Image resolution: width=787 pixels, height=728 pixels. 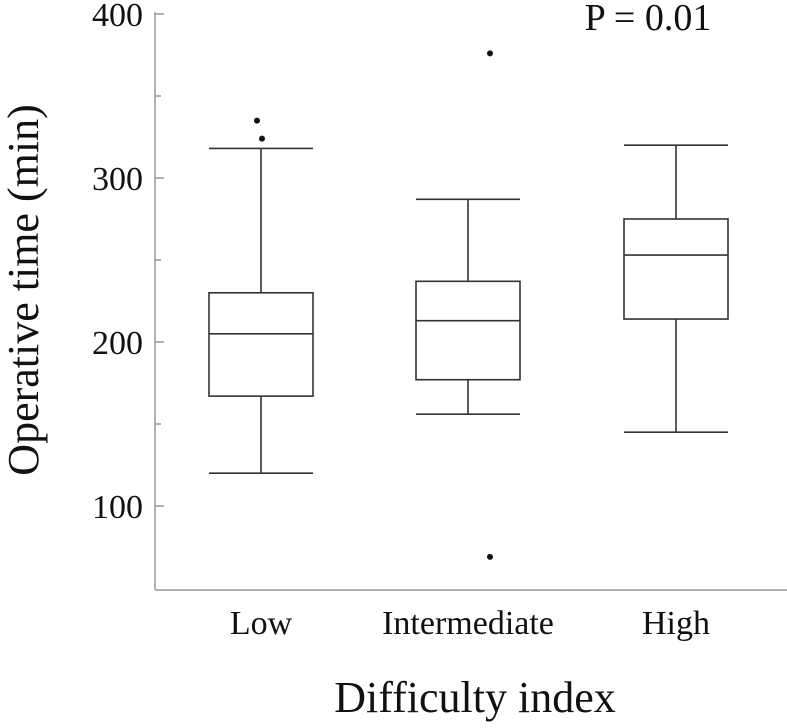 What do you see at coordinates (24, 289) in the screenshot?
I see `y-axis-title: Operative time (min)` at bounding box center [24, 289].